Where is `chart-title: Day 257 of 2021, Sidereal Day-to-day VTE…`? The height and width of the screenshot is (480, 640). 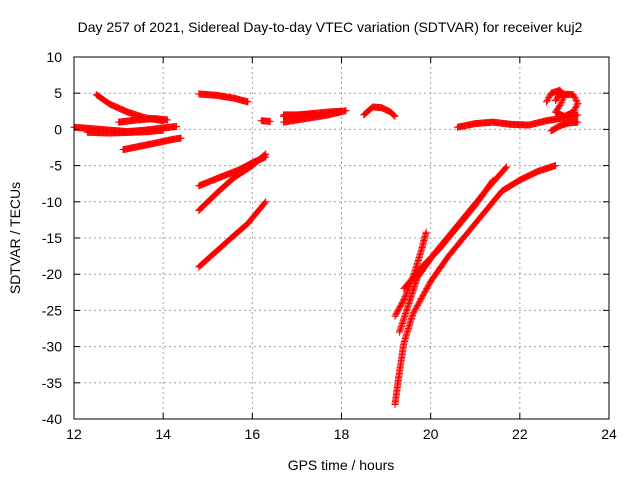 chart-title: Day 257 of 2021, Sidereal Day-to-day VTE… is located at coordinates (330, 27).